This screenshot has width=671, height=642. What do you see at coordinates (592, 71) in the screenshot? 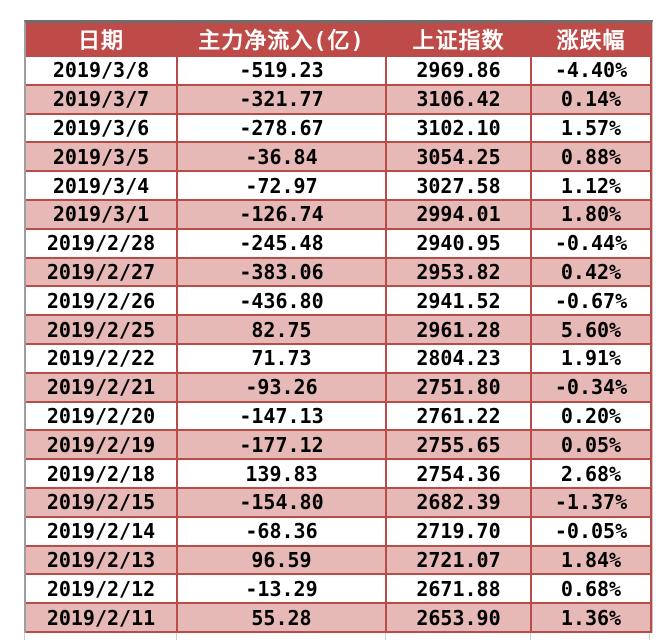
I see `cell-pct-change: -4.40%` at bounding box center [592, 71].